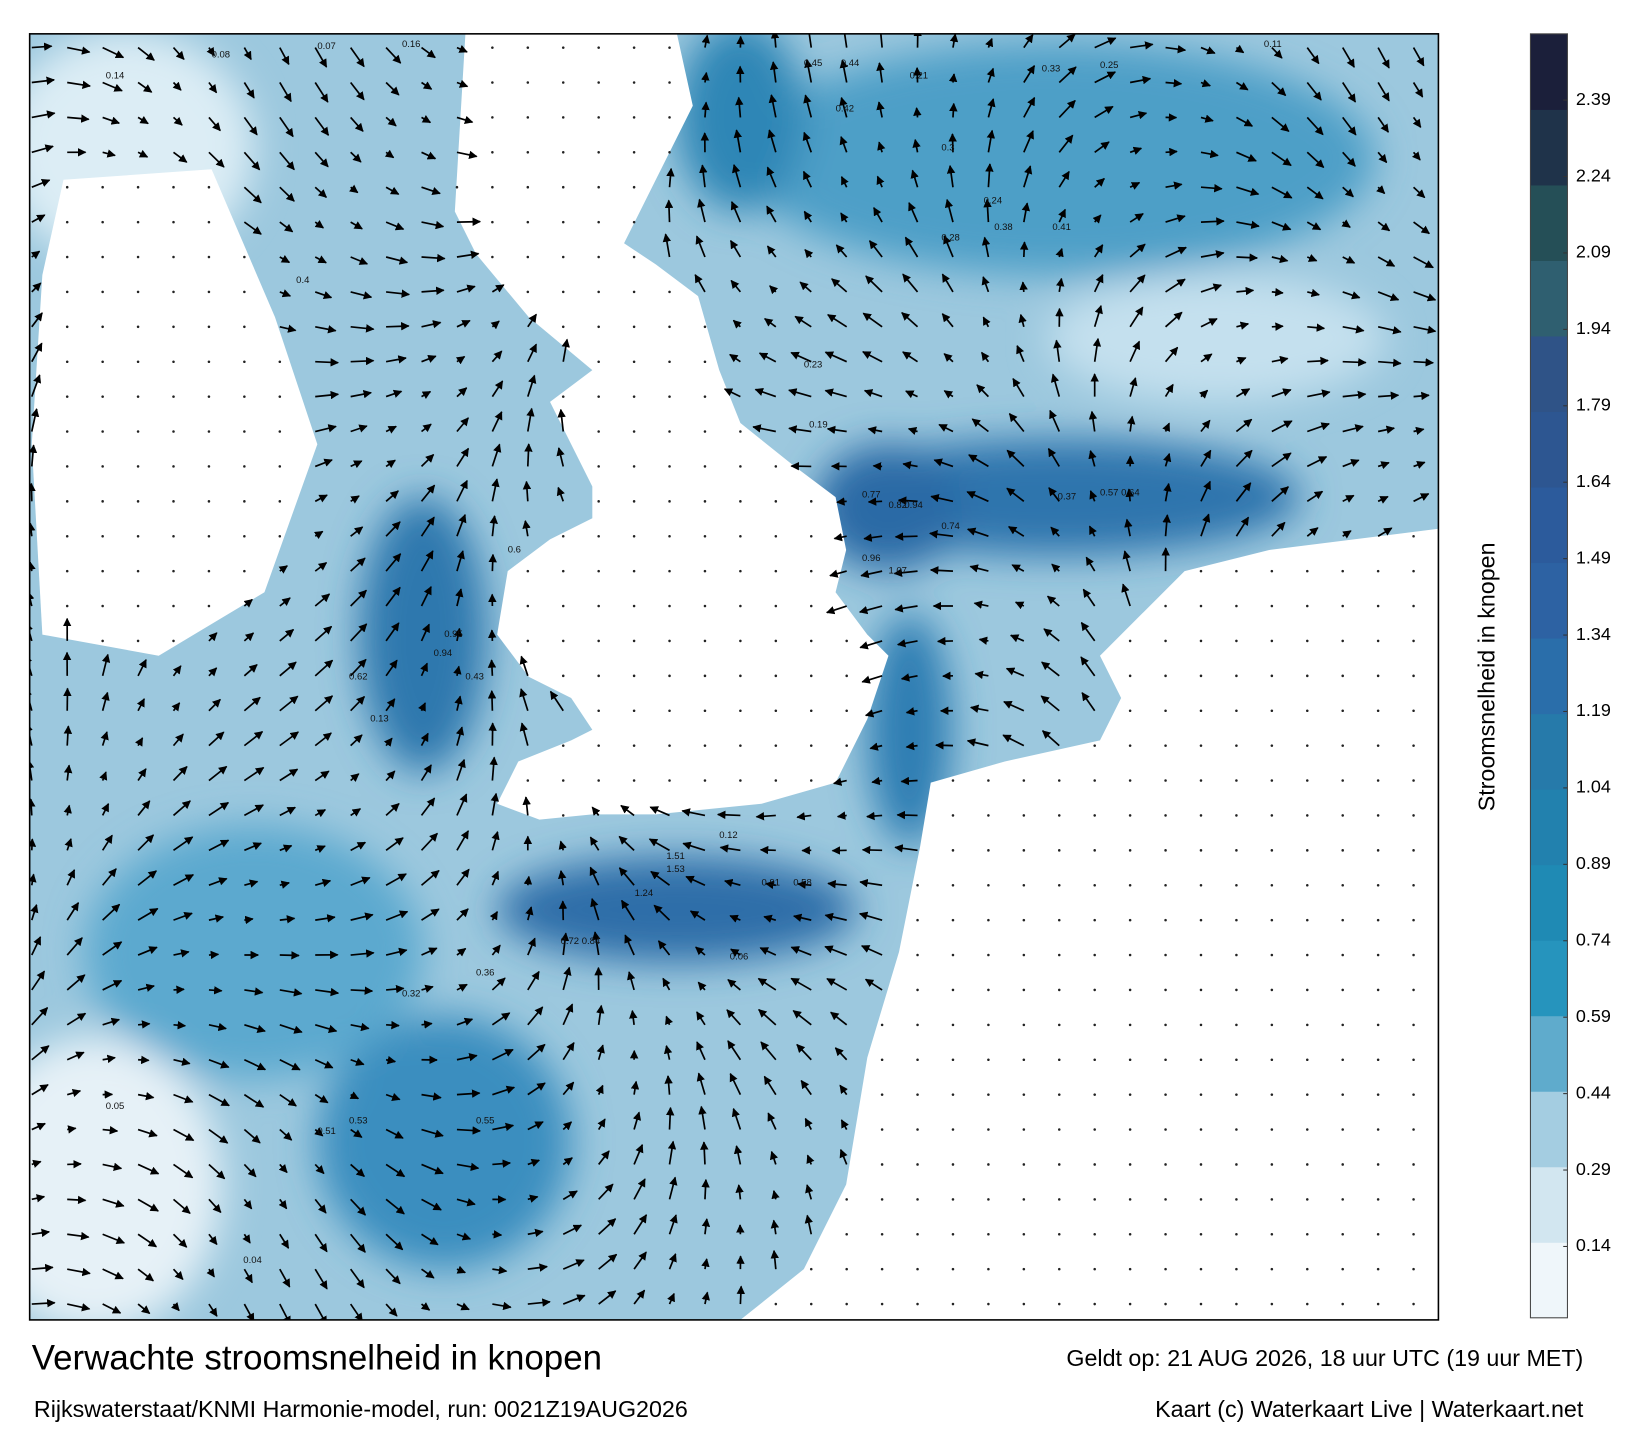  Describe the element at coordinates (1549, 374) in the screenshot. I see `color-band` at that location.